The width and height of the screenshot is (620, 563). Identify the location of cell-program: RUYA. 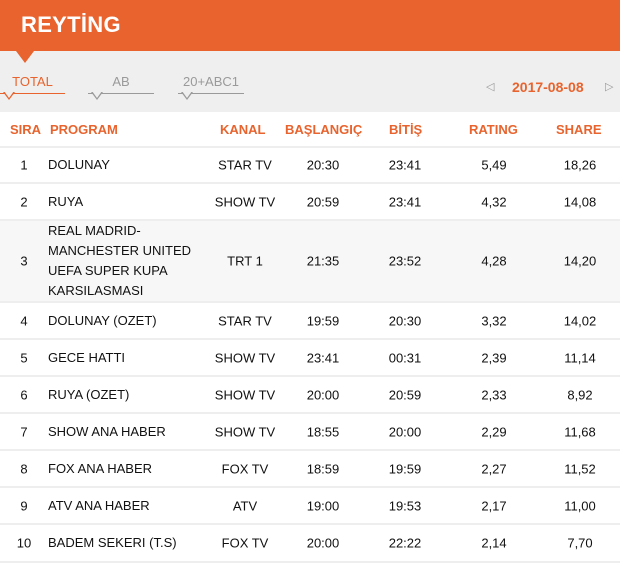
(66, 201).